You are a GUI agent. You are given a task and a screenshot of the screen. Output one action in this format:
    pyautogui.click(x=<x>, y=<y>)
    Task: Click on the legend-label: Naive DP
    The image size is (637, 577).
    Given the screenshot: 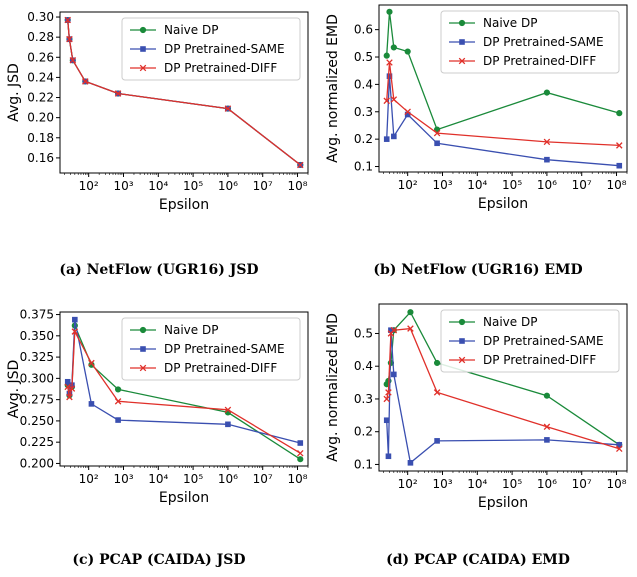 What is the action you would take?
    pyautogui.click(x=191, y=30)
    